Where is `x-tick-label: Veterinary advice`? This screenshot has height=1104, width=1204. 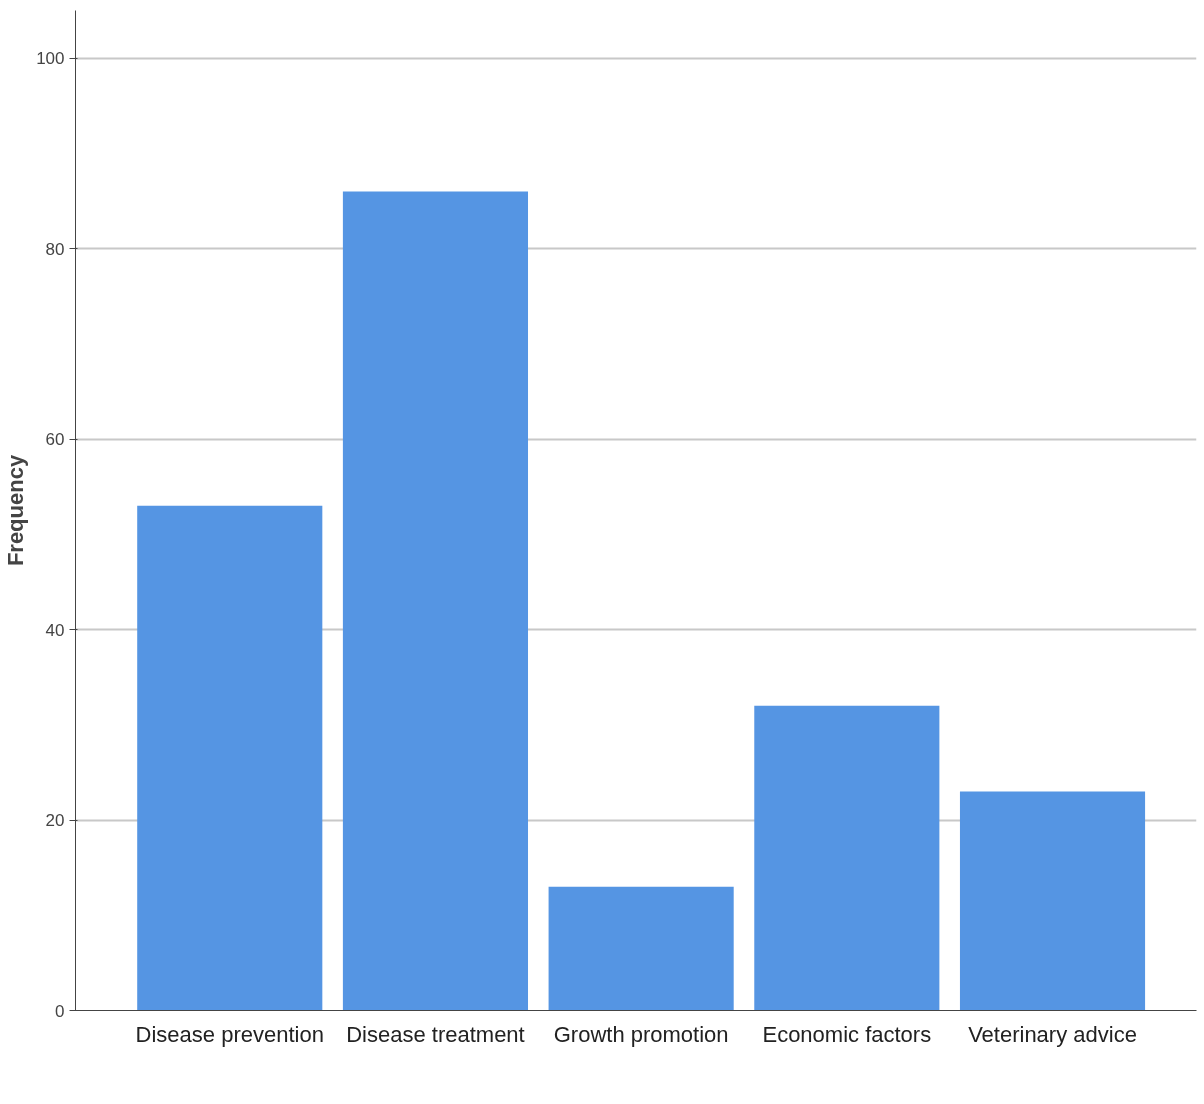
x-tick-label: Veterinary advice is located at coordinates (1052, 1034).